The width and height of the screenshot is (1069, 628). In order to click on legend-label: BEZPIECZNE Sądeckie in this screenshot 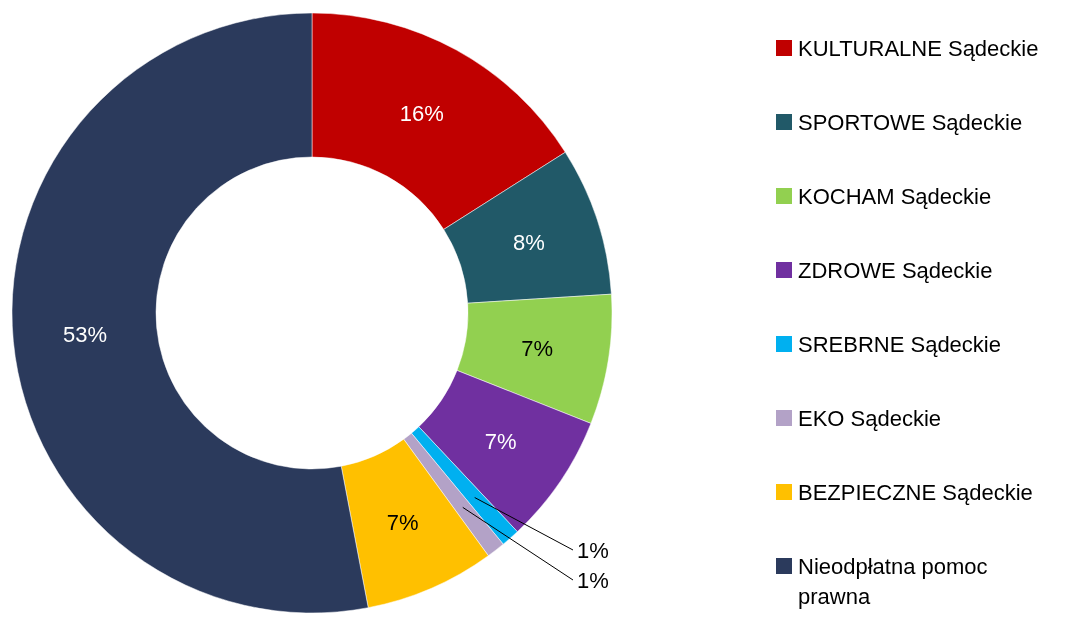, I will do `click(915, 492)`.